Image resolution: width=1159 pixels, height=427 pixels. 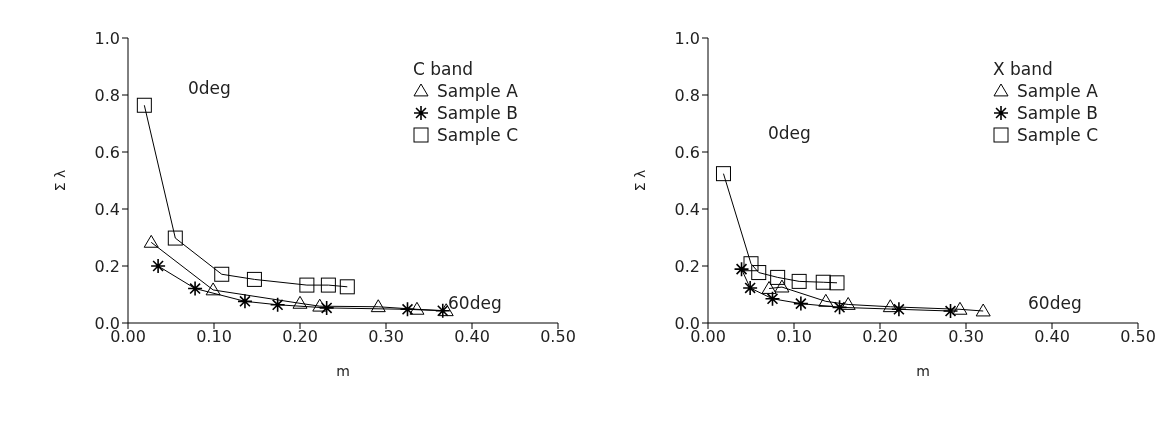 What do you see at coordinates (1023, 69) in the screenshot?
I see `legend-title: X band` at bounding box center [1023, 69].